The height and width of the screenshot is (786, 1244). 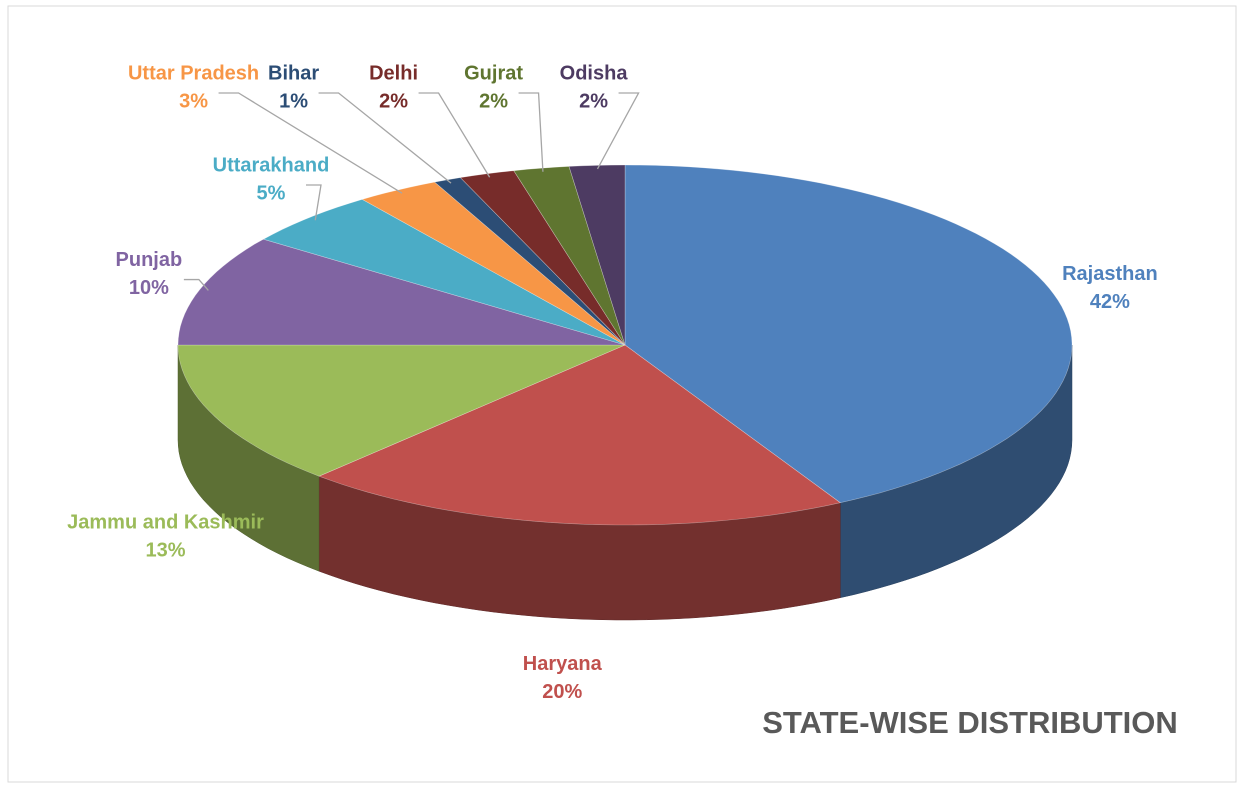 What do you see at coordinates (149, 288) in the screenshot?
I see `value-label: 10%` at bounding box center [149, 288].